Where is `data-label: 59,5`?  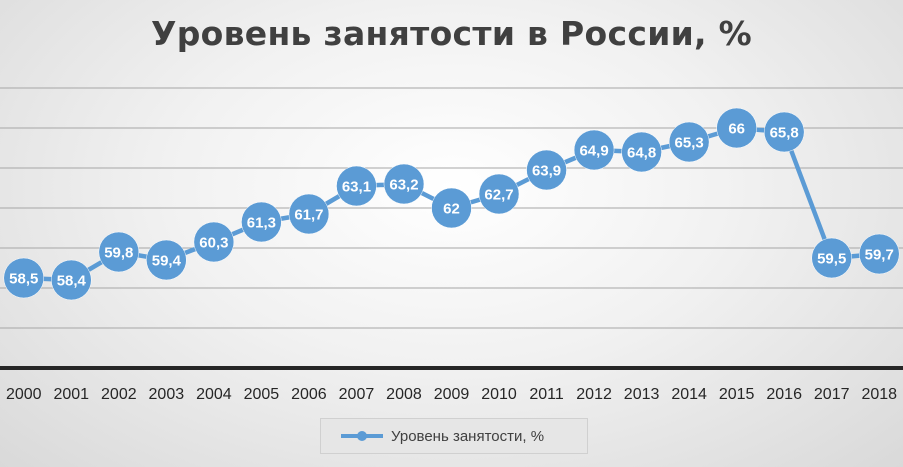
data-label: 59,5 is located at coordinates (831, 259).